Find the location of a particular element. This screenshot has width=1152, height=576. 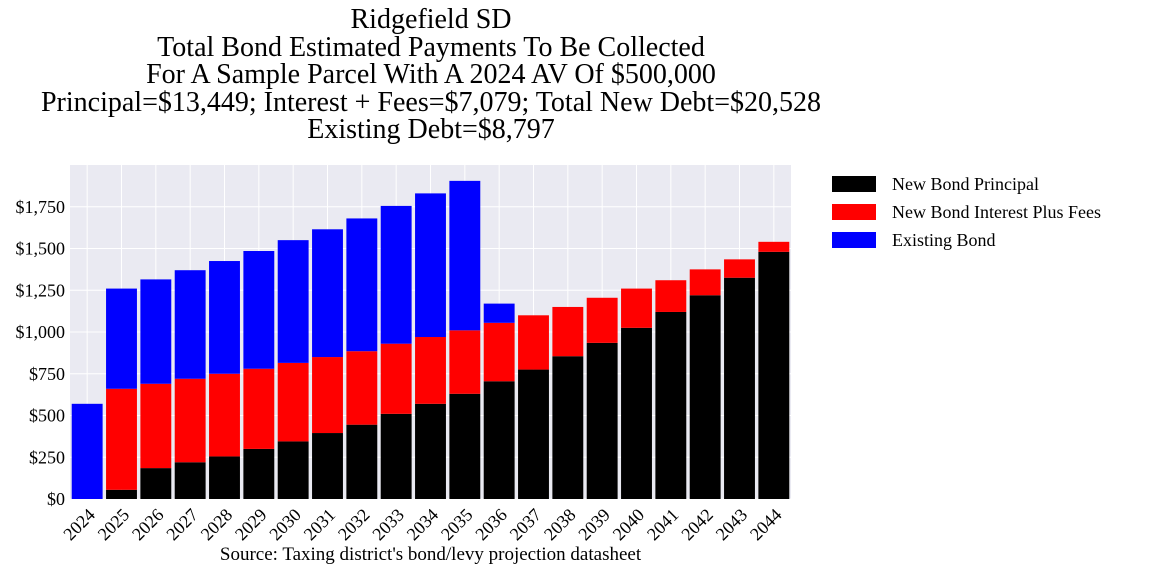

y-tick-label: $500 is located at coordinates (47, 416).